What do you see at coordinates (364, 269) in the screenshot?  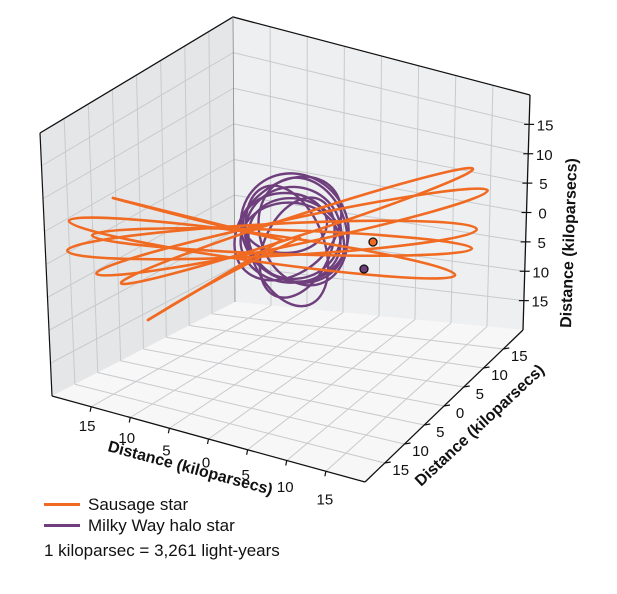 I see `halo-star-marker` at bounding box center [364, 269].